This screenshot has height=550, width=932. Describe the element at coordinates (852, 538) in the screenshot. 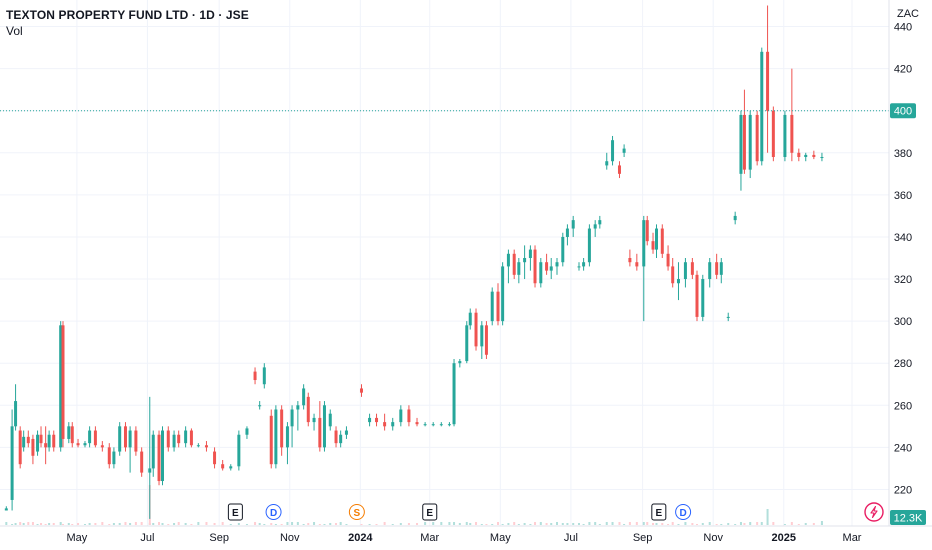

I see `time-tick-label: Mar` at that location.